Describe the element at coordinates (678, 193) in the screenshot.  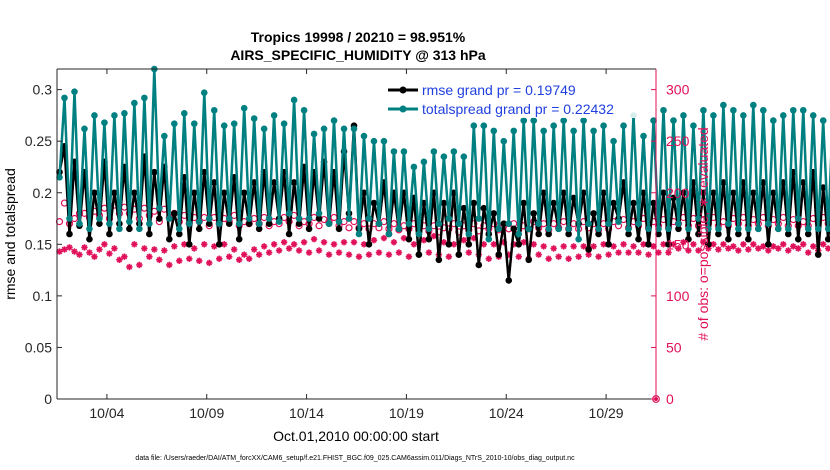
I see `y-tick-label-right: 200` at that location.